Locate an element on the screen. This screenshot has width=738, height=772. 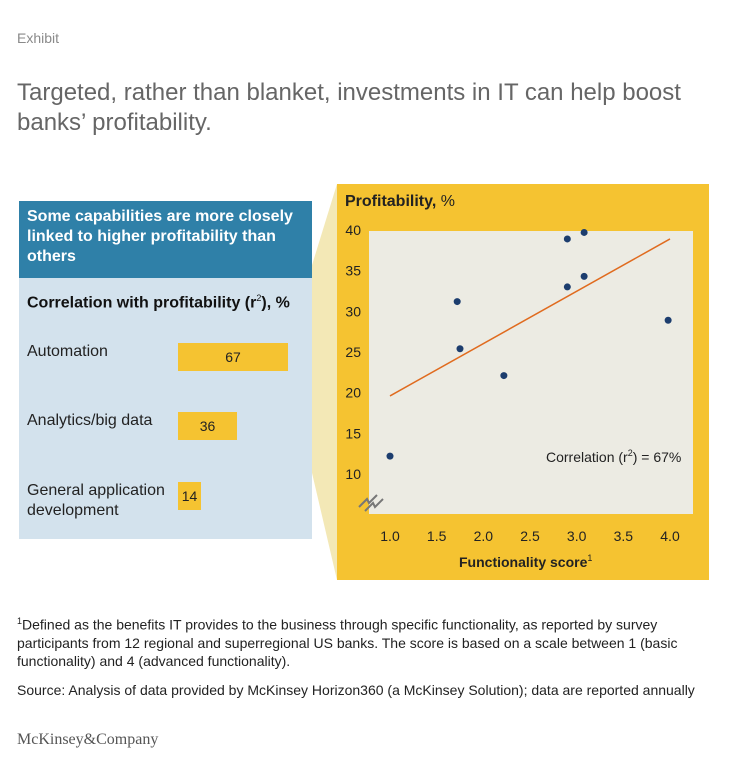
y-tick-label: 35 is located at coordinates (353, 271).